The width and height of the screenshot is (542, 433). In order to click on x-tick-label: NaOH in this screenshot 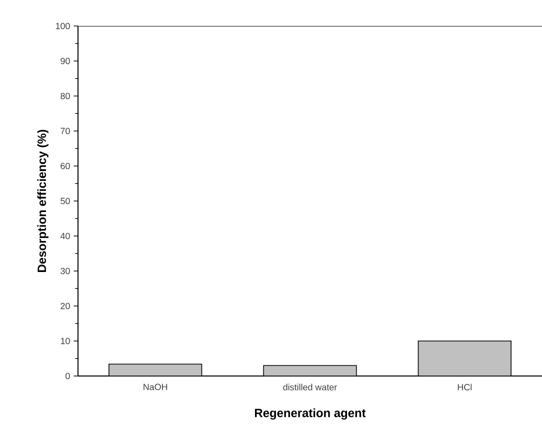, I will do `click(156, 387)`.